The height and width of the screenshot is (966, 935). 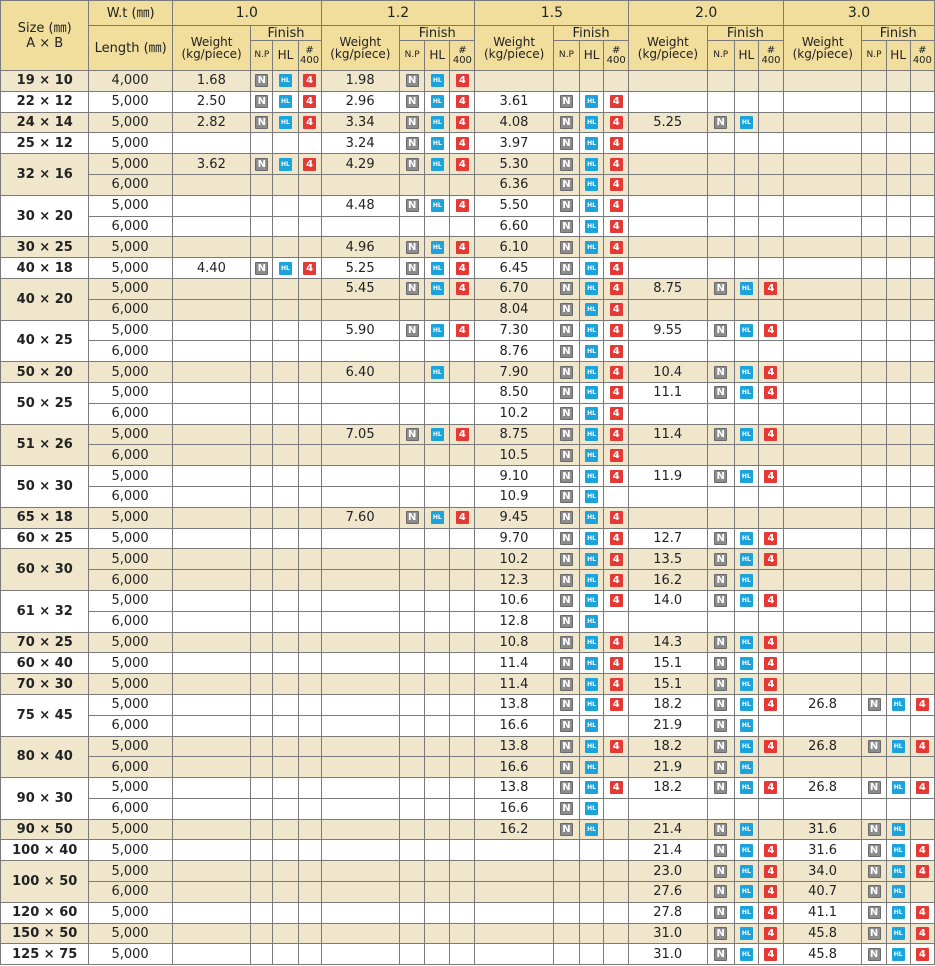 I want to click on finish-header: Finish, so click(x=591, y=33).